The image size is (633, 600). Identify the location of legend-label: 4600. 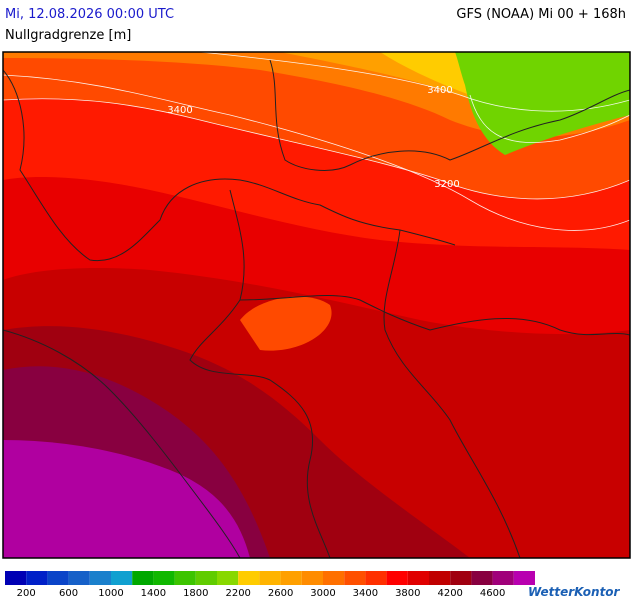
(492, 593).